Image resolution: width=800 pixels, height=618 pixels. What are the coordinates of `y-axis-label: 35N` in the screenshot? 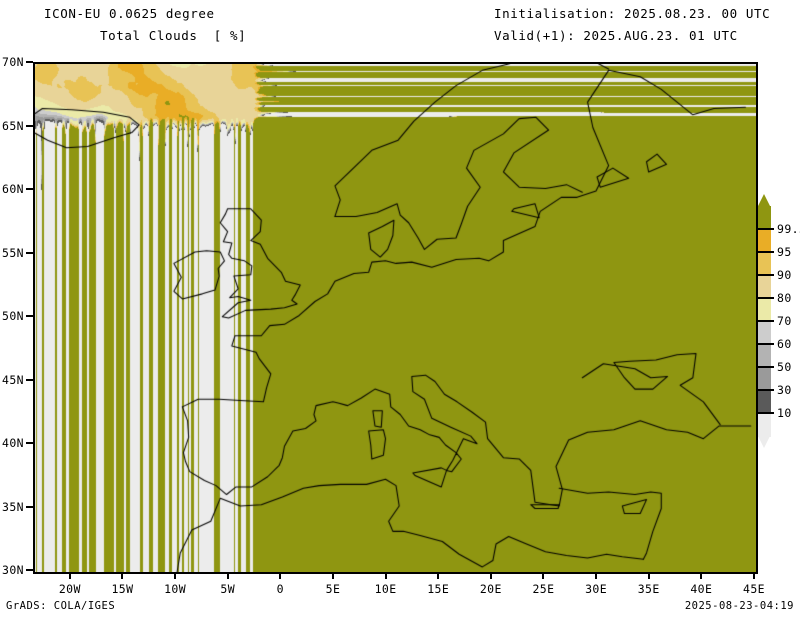 It's located at (13, 506).